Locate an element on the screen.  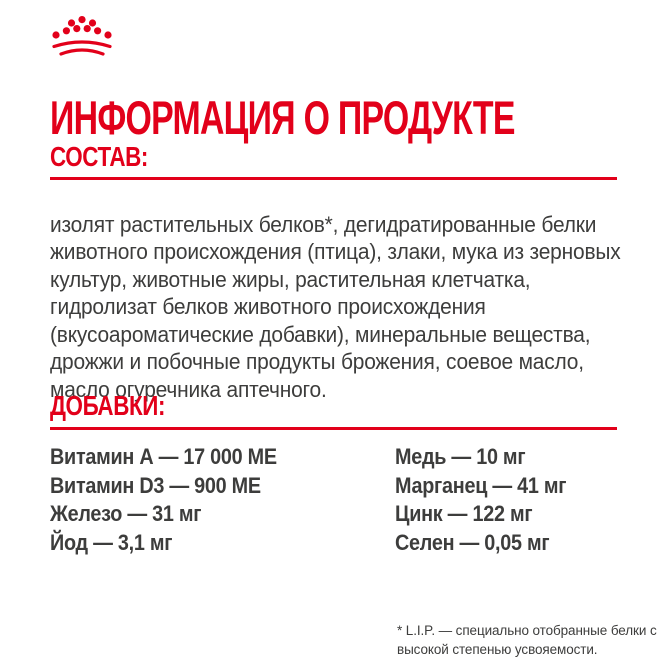
royal-canin-crown-icon is located at coordinates (82, 36).